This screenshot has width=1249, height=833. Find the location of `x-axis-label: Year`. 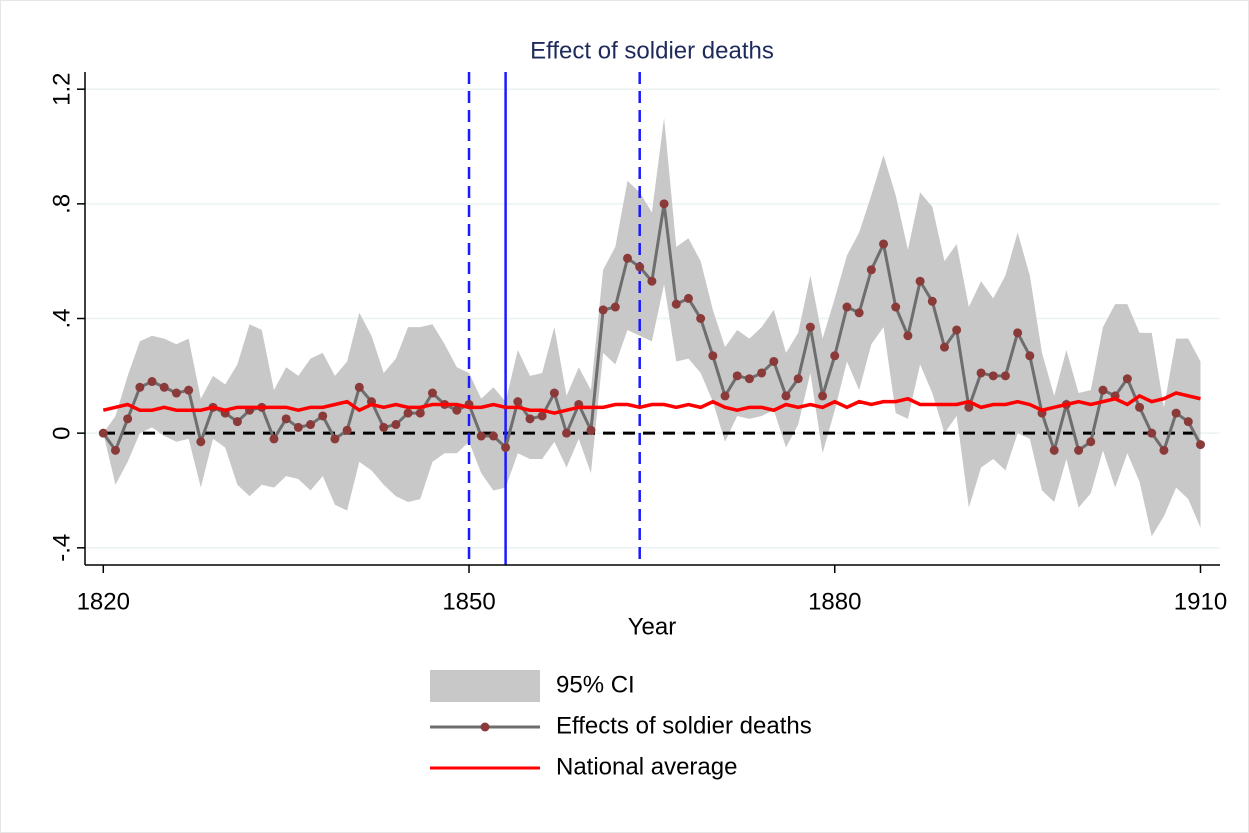

x-axis-label: Year is located at coordinates (652, 626).